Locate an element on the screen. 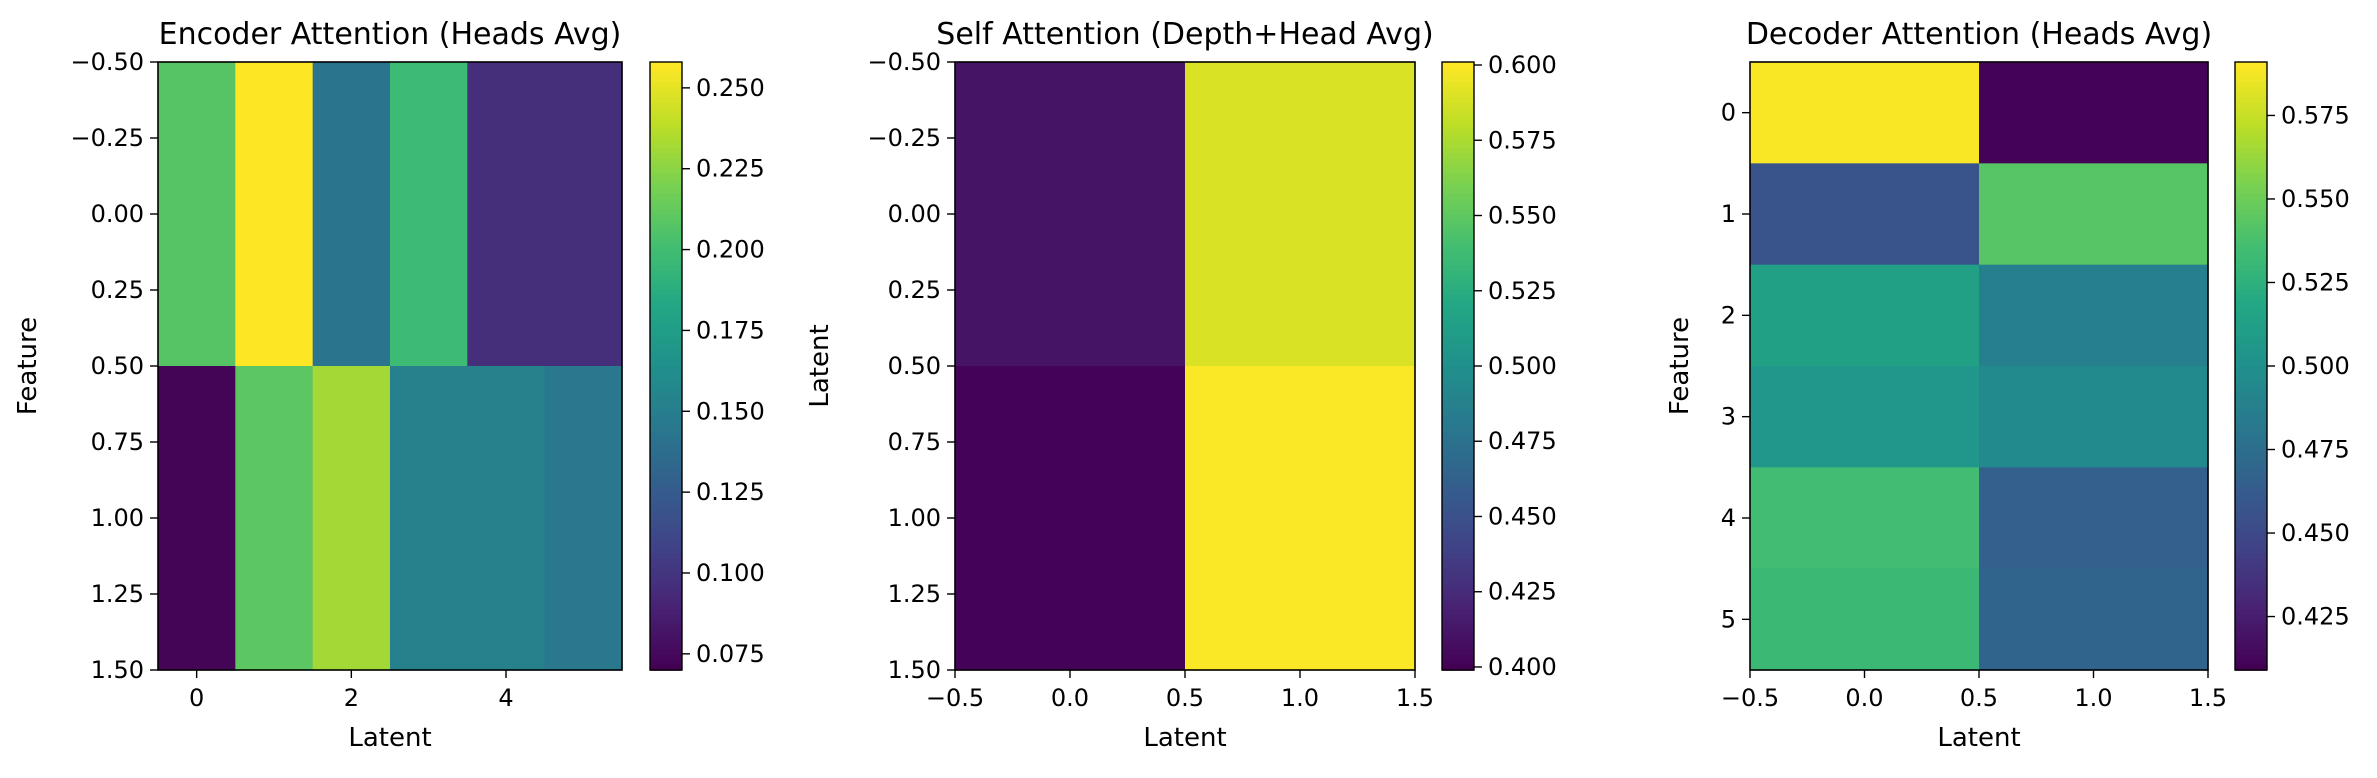 This screenshot has width=2377, height=778. colorbar-tick-label: 0.250 is located at coordinates (730, 88).